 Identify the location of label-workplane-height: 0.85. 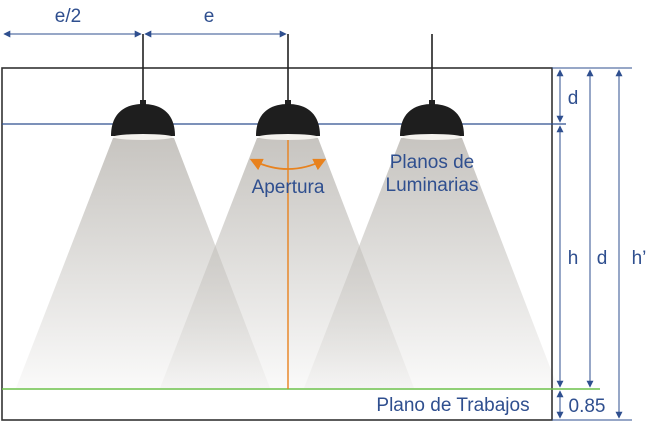
(587, 406).